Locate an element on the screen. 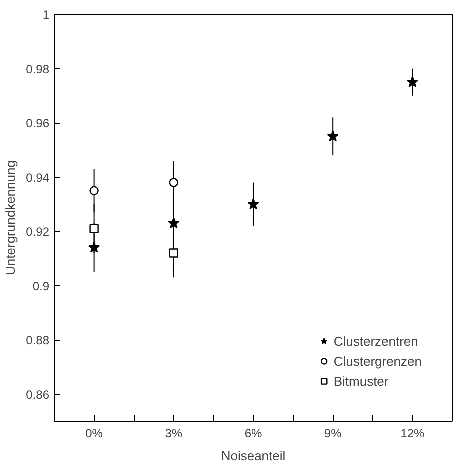 The image size is (466, 473). y-tick-label: 0.86 is located at coordinates (38, 395).